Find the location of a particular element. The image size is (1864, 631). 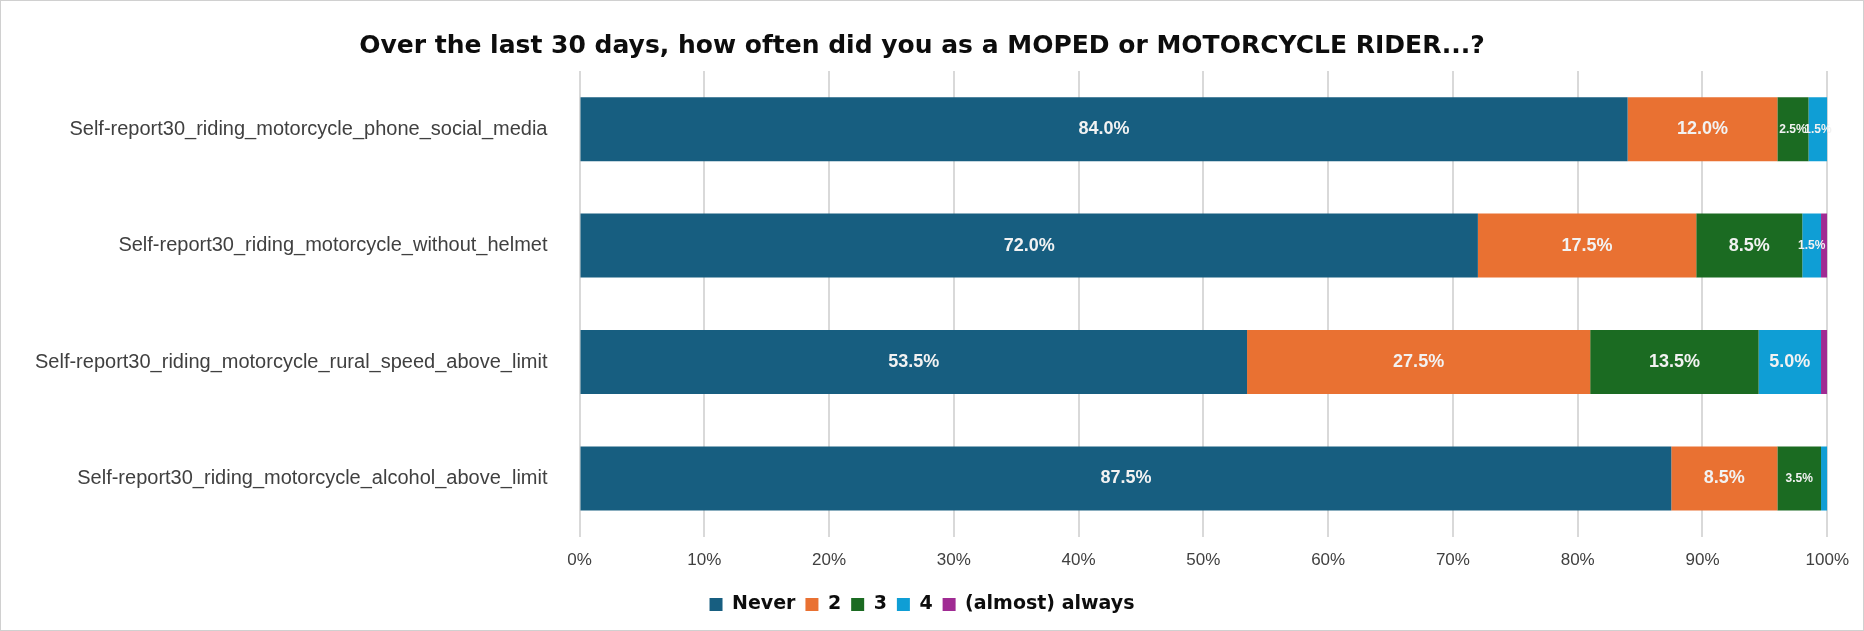

data-label: 84.0% is located at coordinates (1104, 128).